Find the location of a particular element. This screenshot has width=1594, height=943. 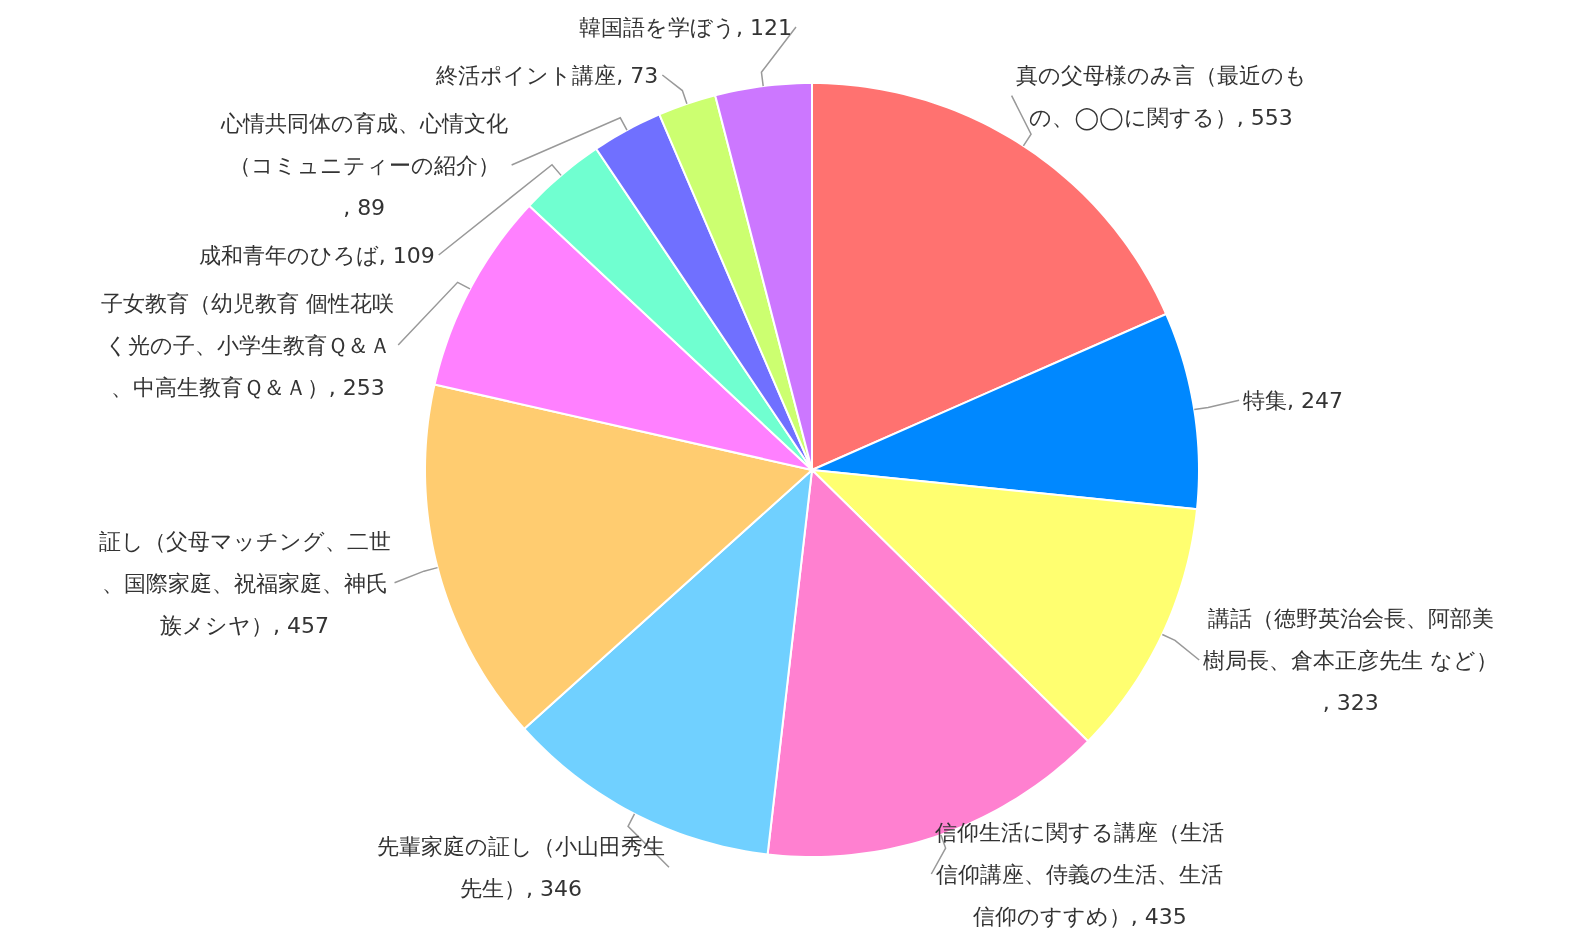

slice-label: 先輩家庭の証し（小山田秀生先生）, 346 is located at coordinates (521, 868).